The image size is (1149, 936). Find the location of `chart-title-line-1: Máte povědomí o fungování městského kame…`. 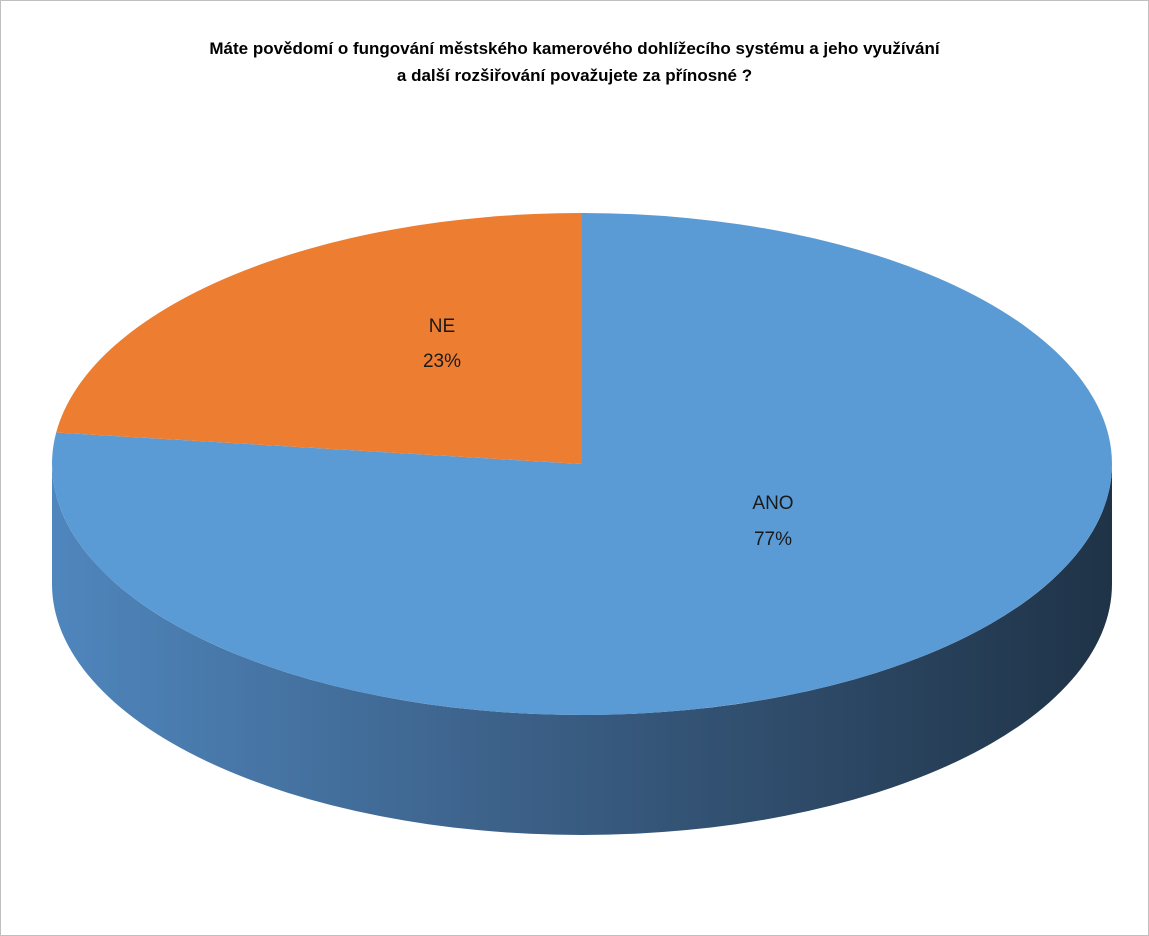

chart-title-line-1: Máte povědomí o fungování městského kame… is located at coordinates (574, 48).